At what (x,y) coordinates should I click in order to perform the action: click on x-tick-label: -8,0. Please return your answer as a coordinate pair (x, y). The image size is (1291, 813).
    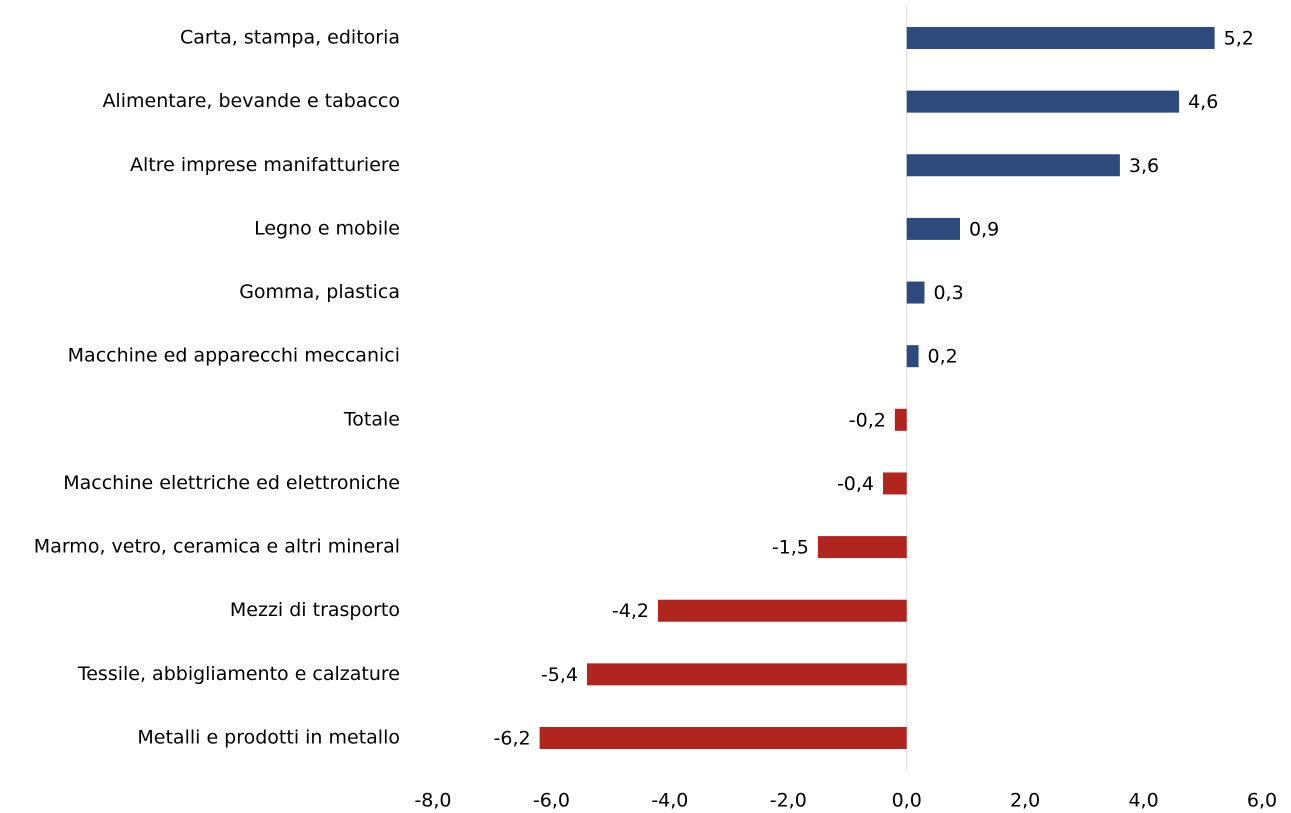
    Looking at the image, I should click on (432, 801).